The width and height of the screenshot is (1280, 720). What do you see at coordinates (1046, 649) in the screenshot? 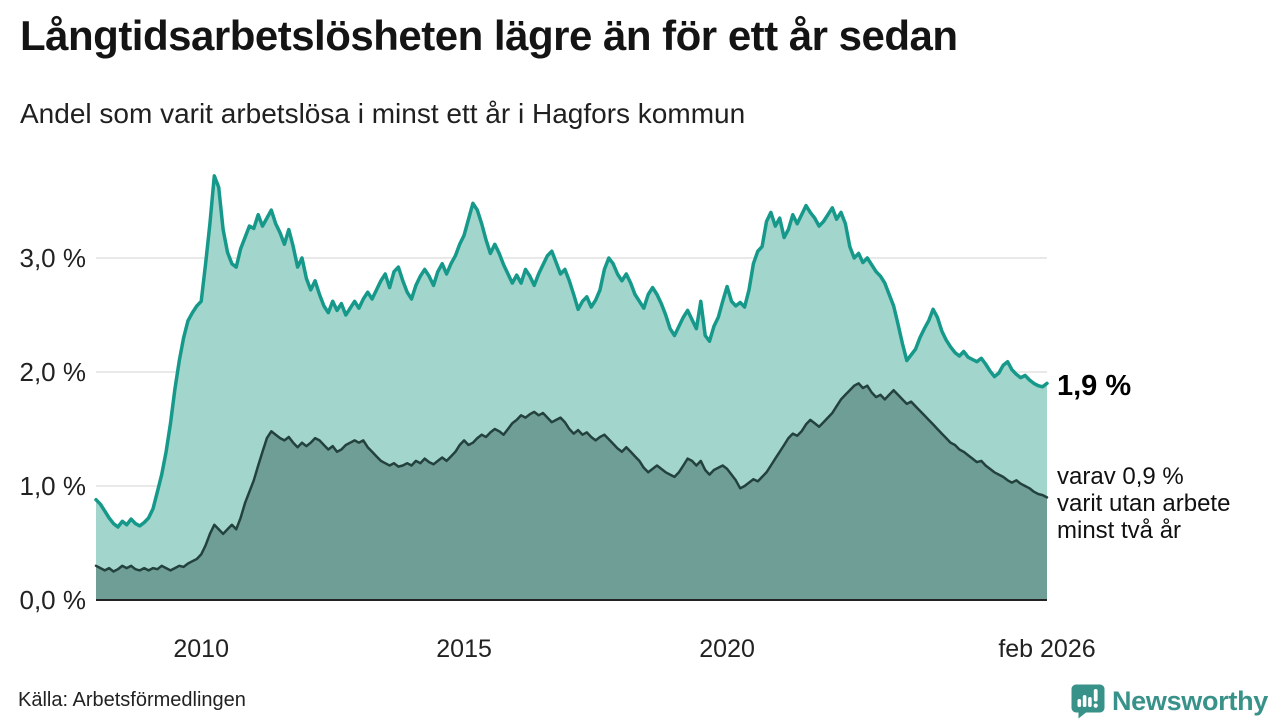
I see `x-axis-tick-label: feb 2026` at bounding box center [1046, 649].